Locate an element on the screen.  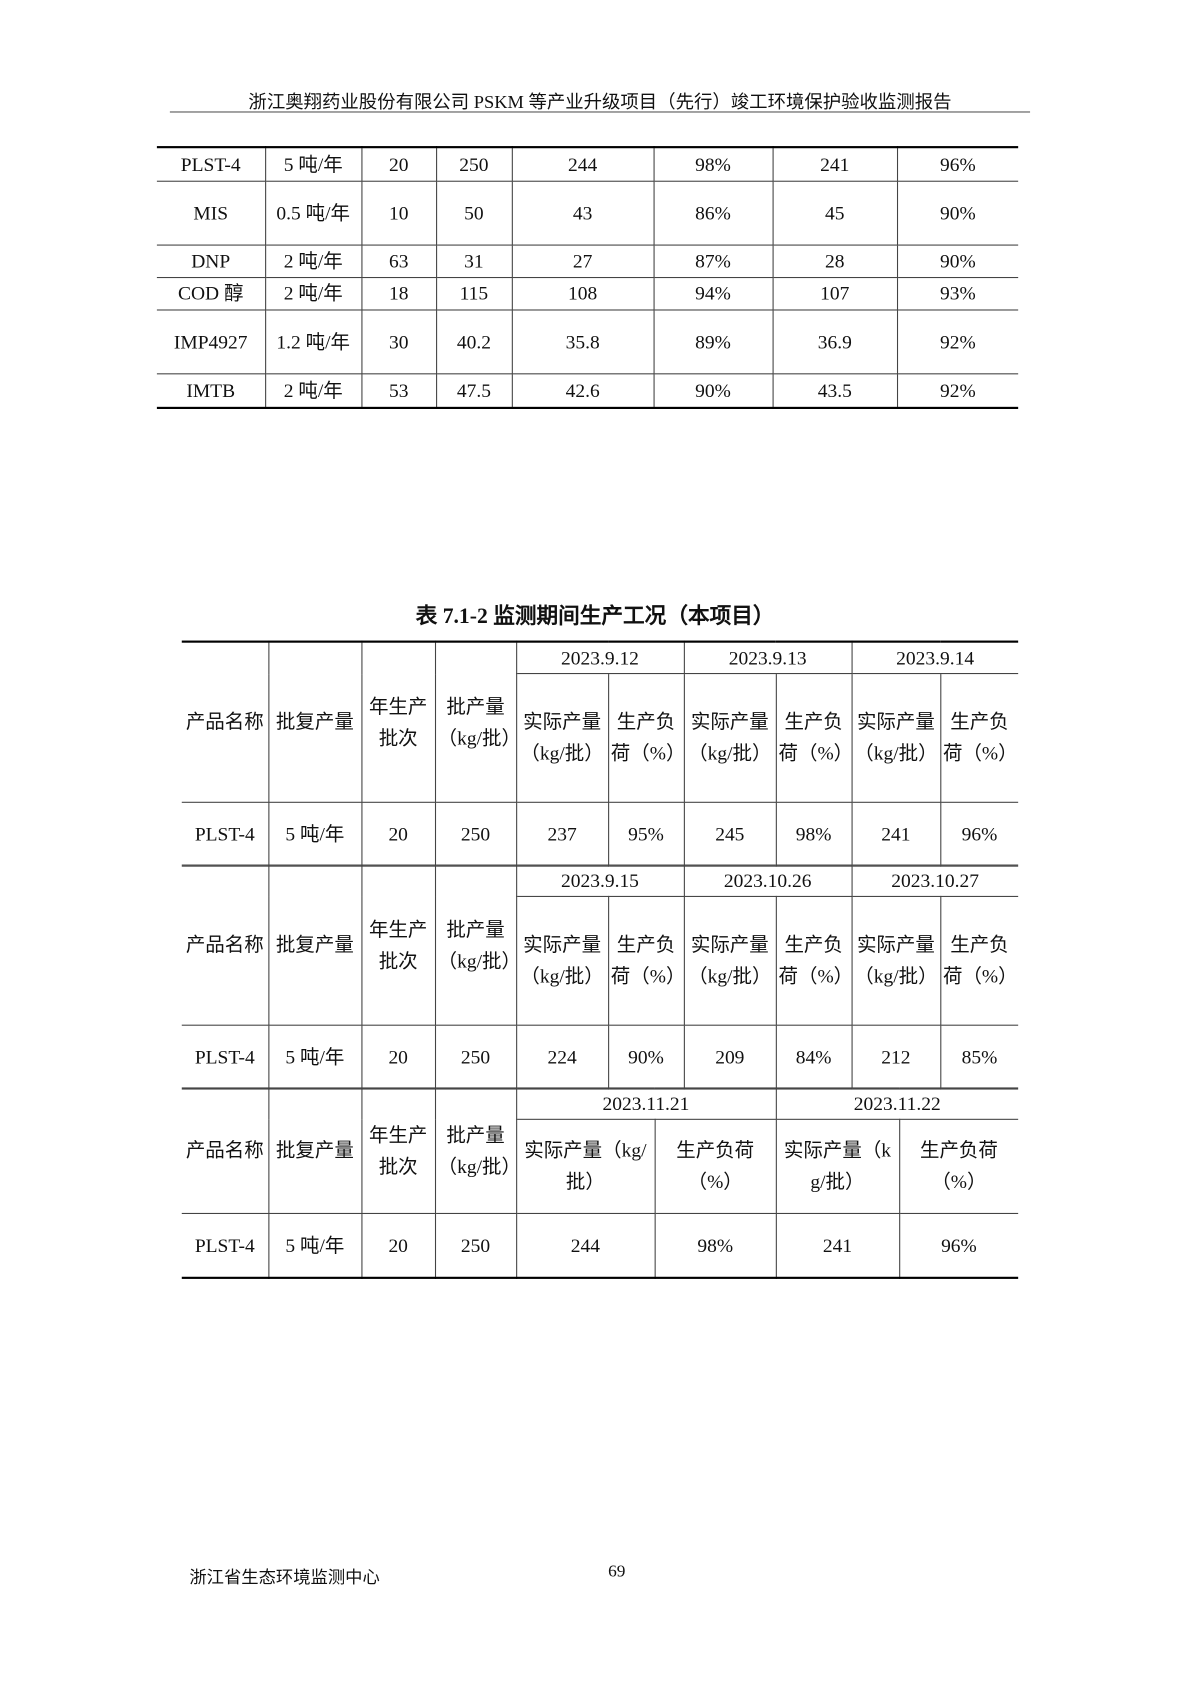
table-cell: IMTB is located at coordinates (211, 391).